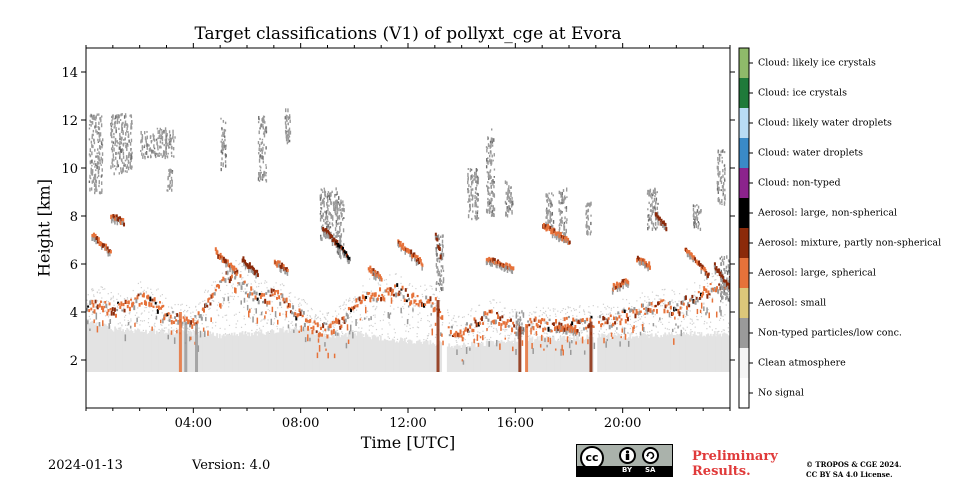  Describe the element at coordinates (744, 393) in the screenshot. I see `colorbar-segment` at that location.